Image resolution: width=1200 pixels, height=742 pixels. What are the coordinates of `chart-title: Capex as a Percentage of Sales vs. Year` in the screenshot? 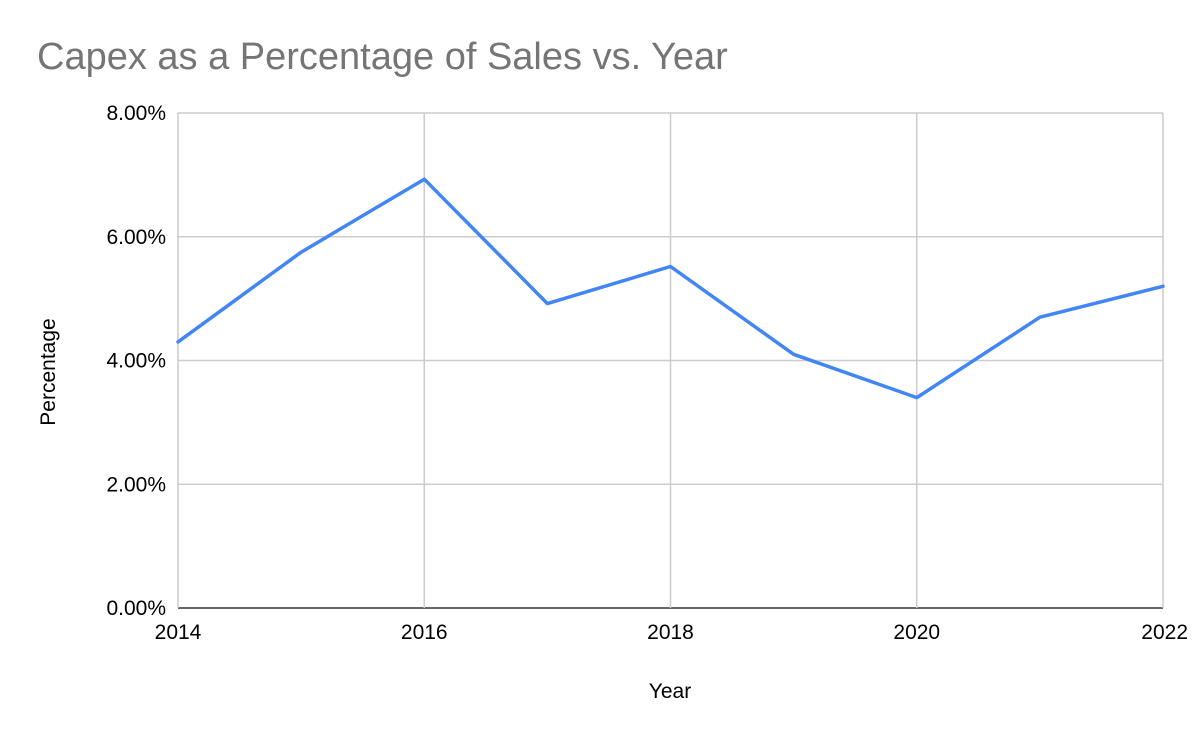 It's located at (382, 57).